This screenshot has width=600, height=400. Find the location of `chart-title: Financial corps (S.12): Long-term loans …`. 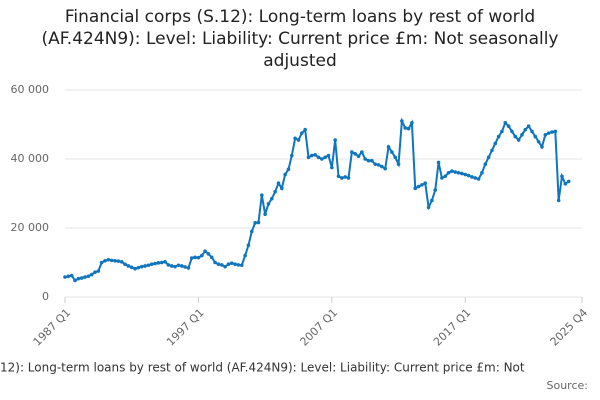

chart-title: Financial corps (S.12): Long-term loans … is located at coordinates (300, 39).